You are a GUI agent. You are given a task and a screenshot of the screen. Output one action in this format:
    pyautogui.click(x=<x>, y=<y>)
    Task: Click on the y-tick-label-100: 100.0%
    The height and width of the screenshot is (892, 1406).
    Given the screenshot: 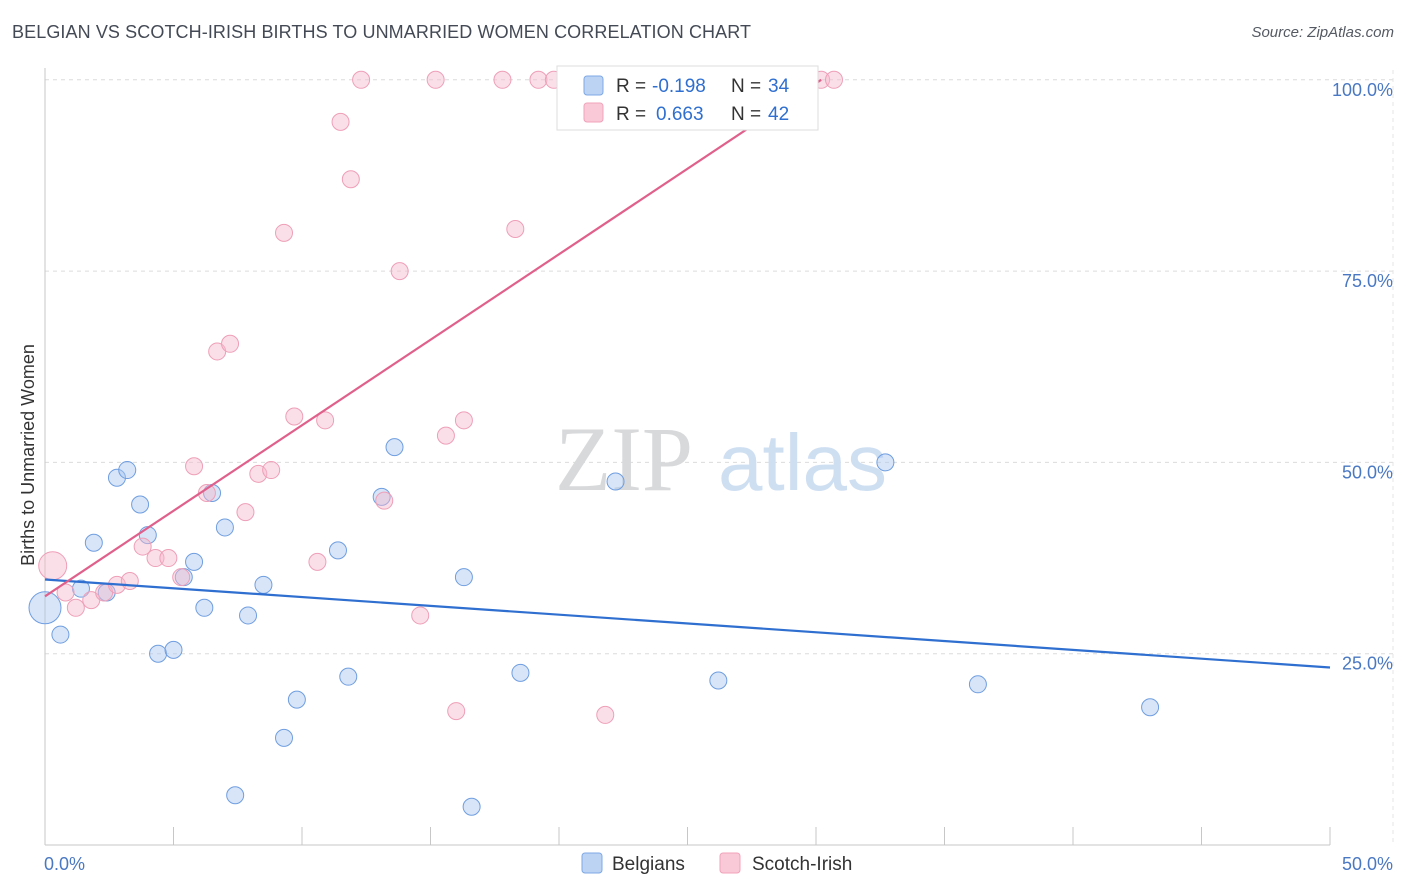 What is the action you would take?
    pyautogui.click(x=1362, y=90)
    